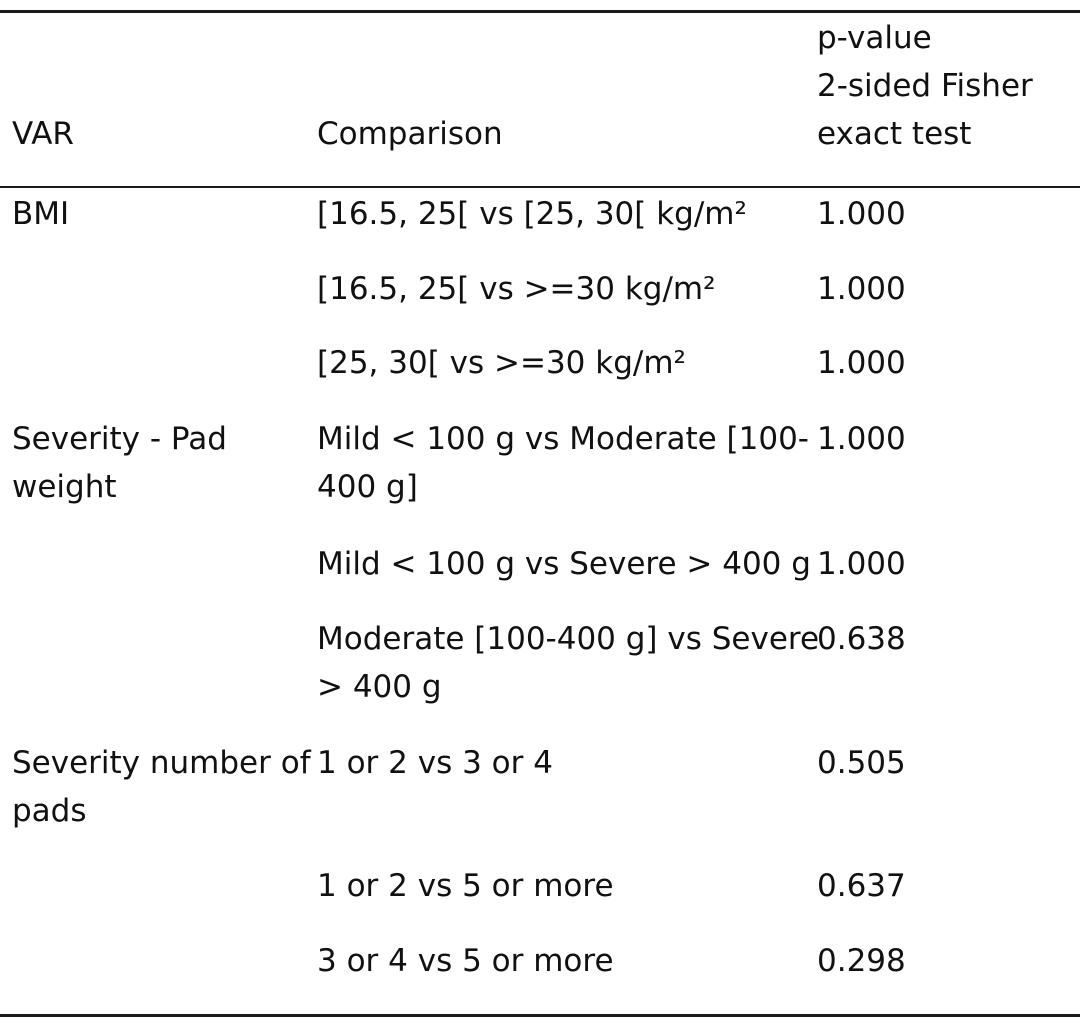  What do you see at coordinates (161, 787) in the screenshot?
I see `var-cell: Severity number of pads` at bounding box center [161, 787].